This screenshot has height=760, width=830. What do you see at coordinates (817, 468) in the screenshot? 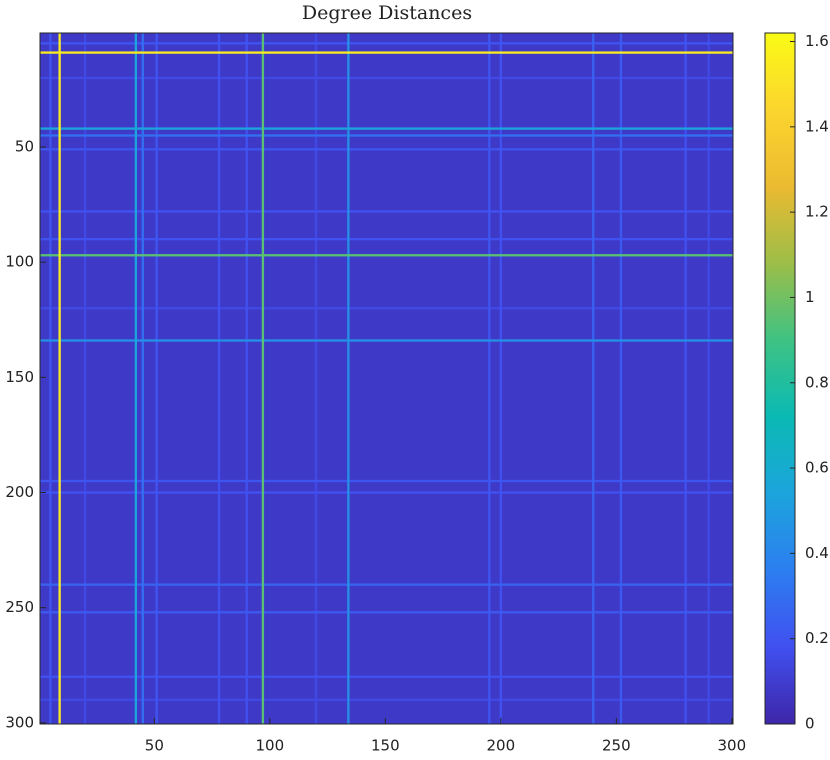
I see `colorbar-tick-label: 0.6` at bounding box center [817, 468].